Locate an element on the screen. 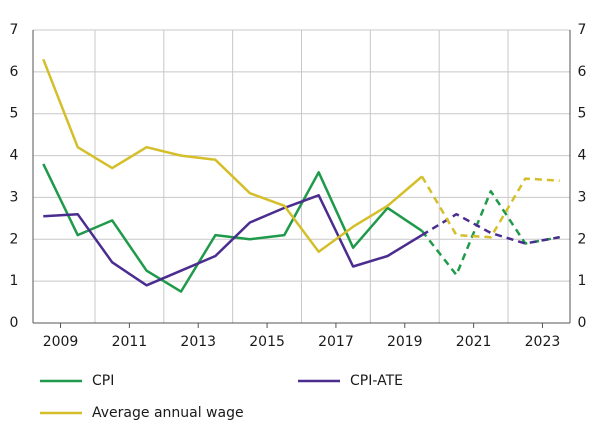 The height and width of the screenshot is (426, 593). y-tick-label: 0 is located at coordinates (14, 323).